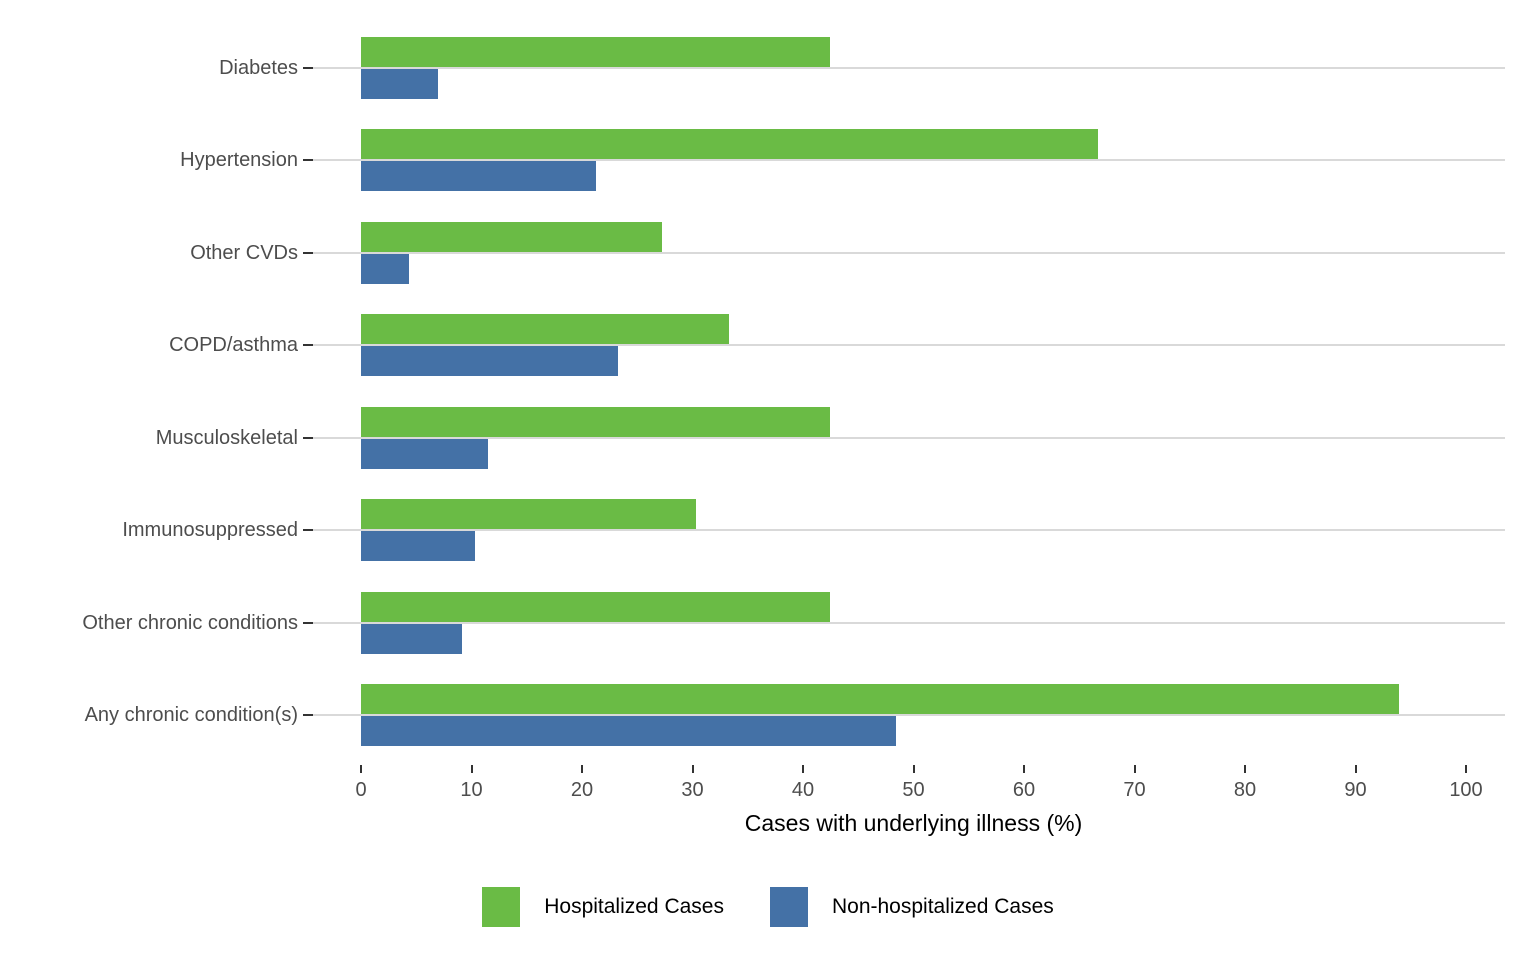 The image size is (1536, 960). What do you see at coordinates (244, 252) in the screenshot?
I see `y-axis-label: Other CVDs` at bounding box center [244, 252].